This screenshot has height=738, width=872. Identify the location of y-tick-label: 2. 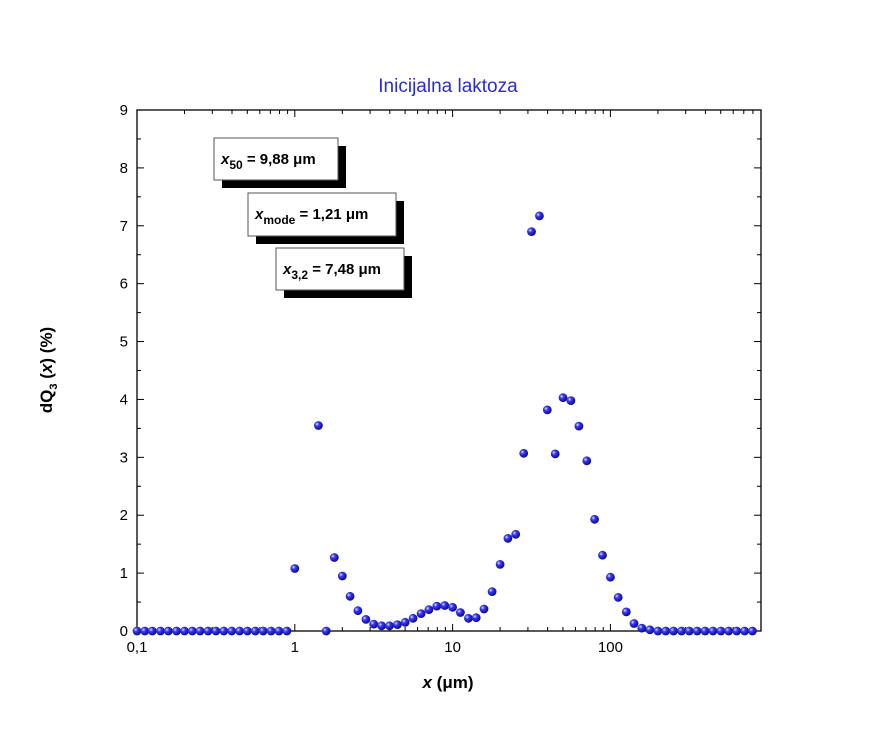
(124, 515).